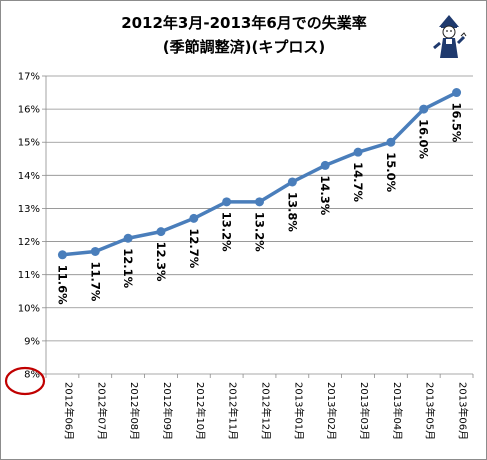  Describe the element at coordinates (244, 23) in the screenshot. I see `chart-title-line1: 2012年3月-2013年6月での失業率` at that location.